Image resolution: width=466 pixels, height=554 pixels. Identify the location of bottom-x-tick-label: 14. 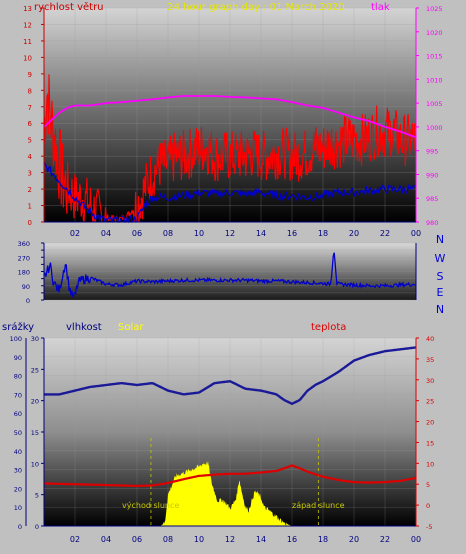
(261, 539).